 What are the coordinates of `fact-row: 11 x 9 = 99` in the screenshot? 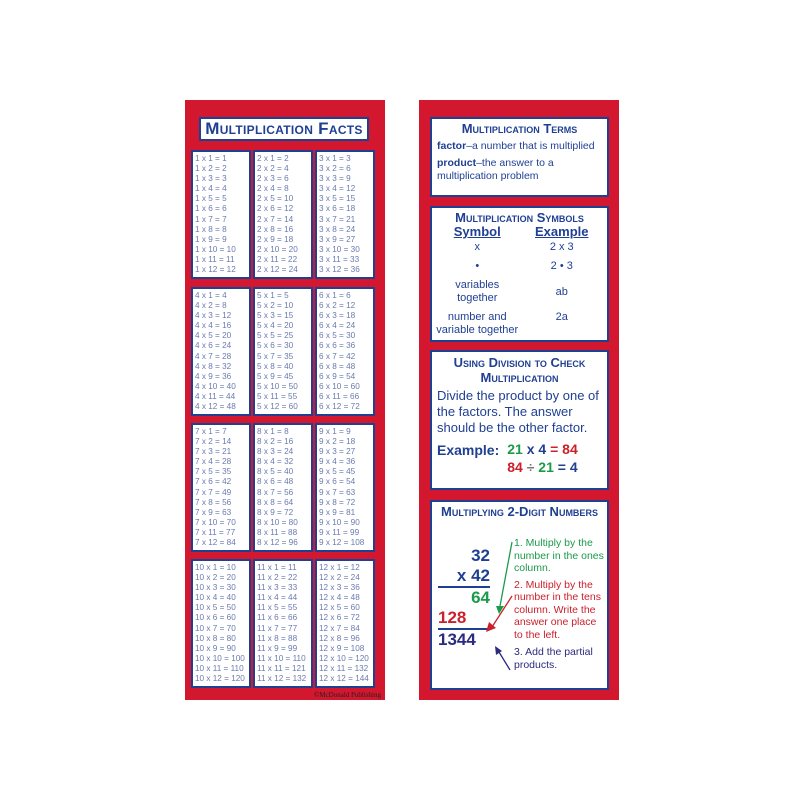 It's located at (277, 648).